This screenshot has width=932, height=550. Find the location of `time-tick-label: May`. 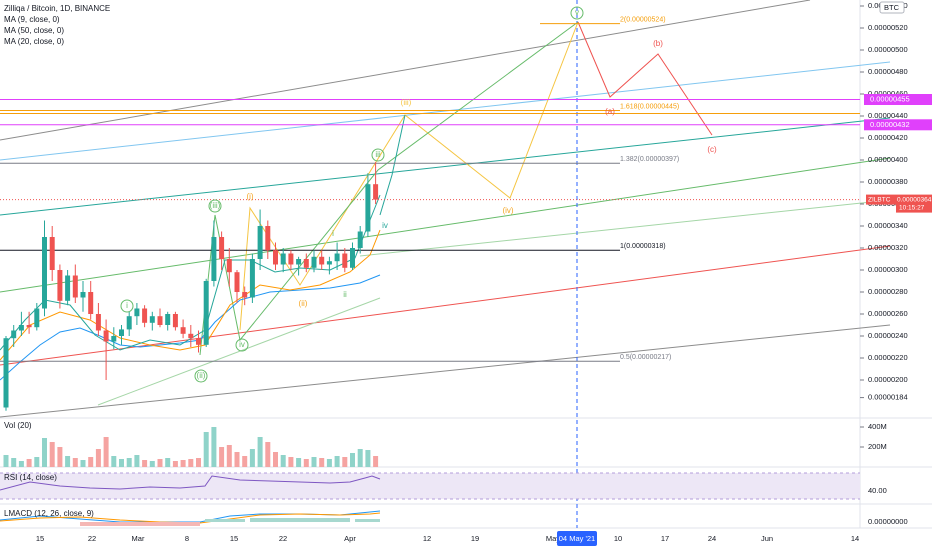

time-tick-label: May is located at coordinates (553, 538).